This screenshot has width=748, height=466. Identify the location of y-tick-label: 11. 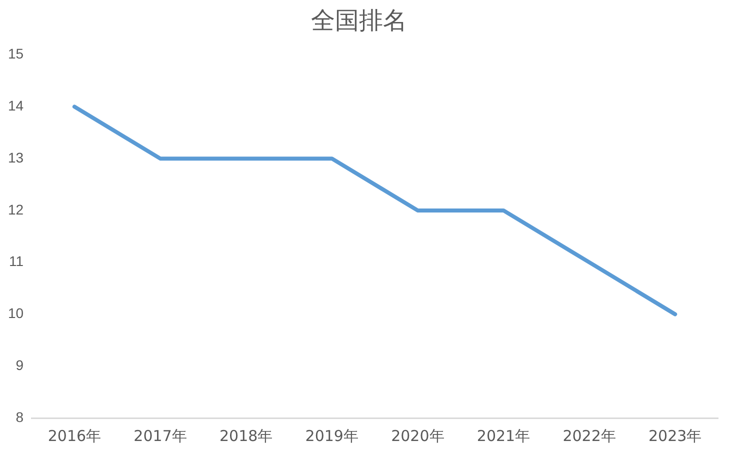
(16, 261).